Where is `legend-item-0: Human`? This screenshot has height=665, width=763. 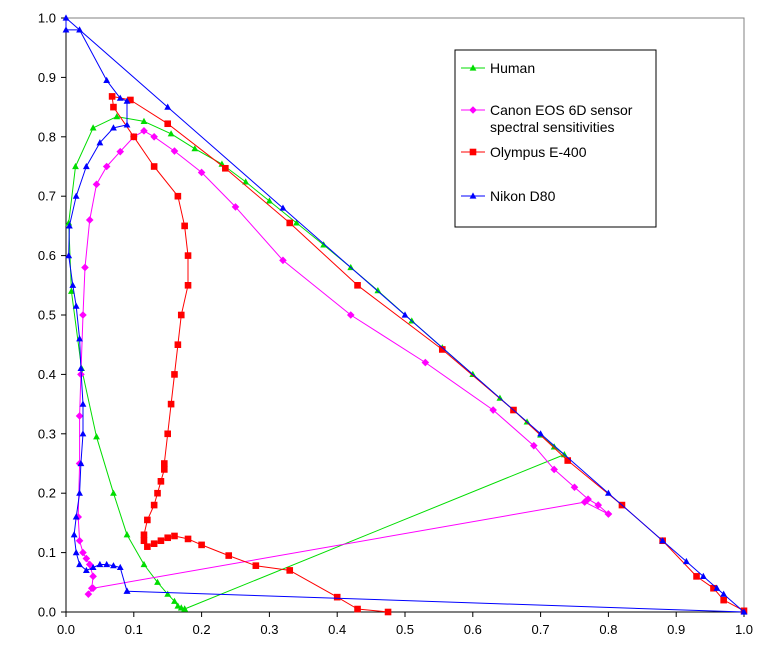
legend-item-0: Human is located at coordinates (498, 68).